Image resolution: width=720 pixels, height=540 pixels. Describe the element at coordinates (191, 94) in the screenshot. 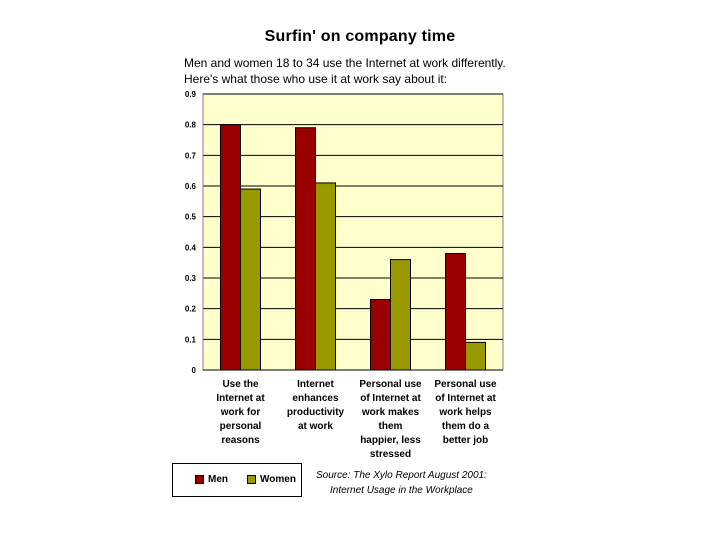

I see `y-tick-label: 0.9` at that location.